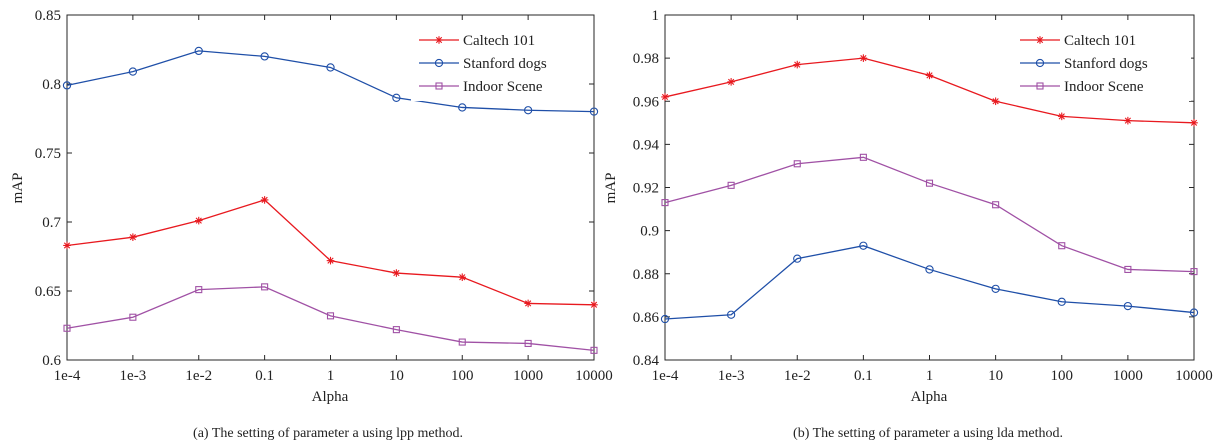 This screenshot has width=1219, height=446. Describe the element at coordinates (503, 87) in the screenshot. I see `legend-label-indoor-lpp: Indoor Scene` at that location.